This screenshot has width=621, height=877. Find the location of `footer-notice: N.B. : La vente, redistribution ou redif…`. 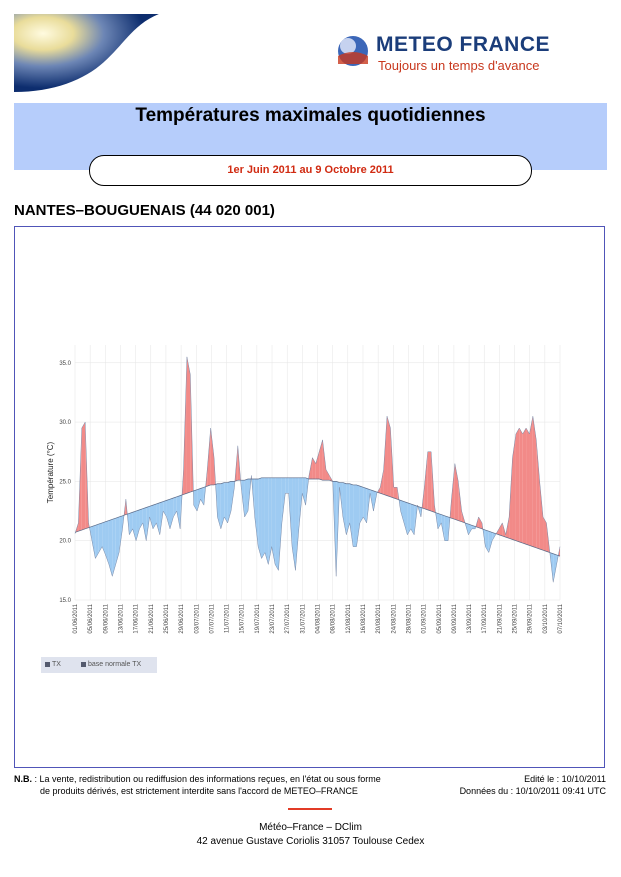

footer-notice: N.B. : La vente, redistribution ou redif… is located at coordinates (197, 785).